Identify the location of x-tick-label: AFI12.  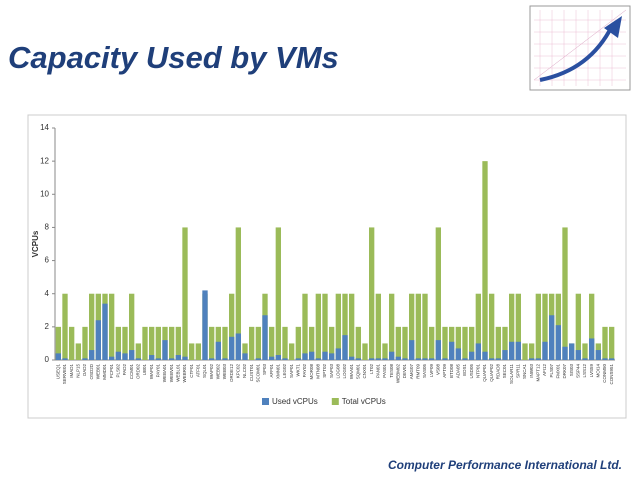
(544, 370).